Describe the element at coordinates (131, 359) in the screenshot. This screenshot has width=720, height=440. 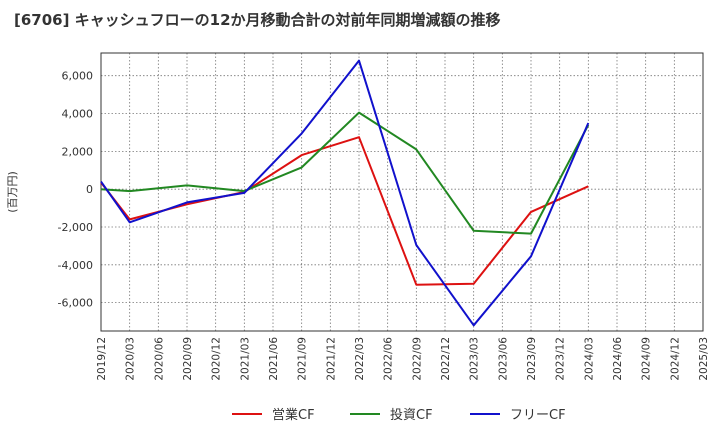
I see `x-tick-label: 2020/03` at that location.